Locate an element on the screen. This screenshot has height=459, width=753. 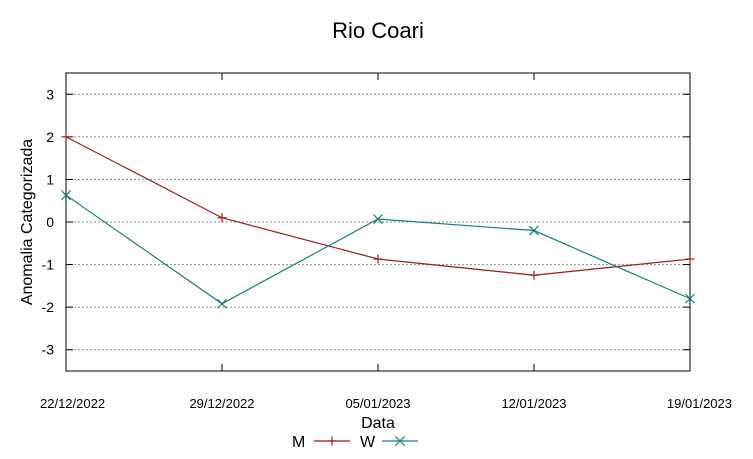
y-tick-label: -2 is located at coordinates (48, 307).